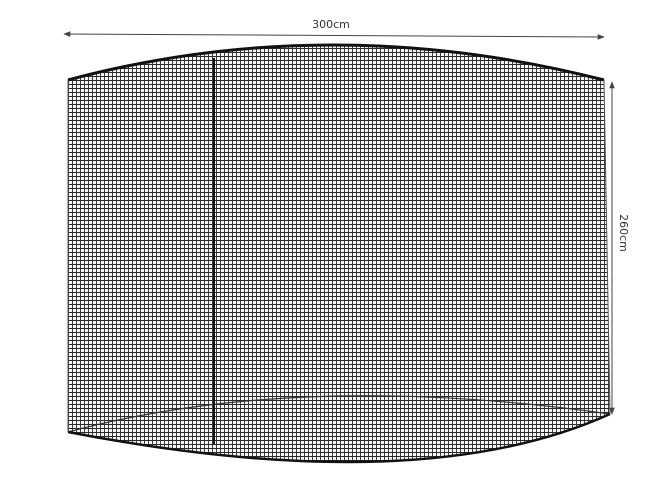 Image resolution: width=653 pixels, height=500 pixels. Describe the element at coordinates (339, 438) in the screenshot. I see `net-bottom-ring` at that location.